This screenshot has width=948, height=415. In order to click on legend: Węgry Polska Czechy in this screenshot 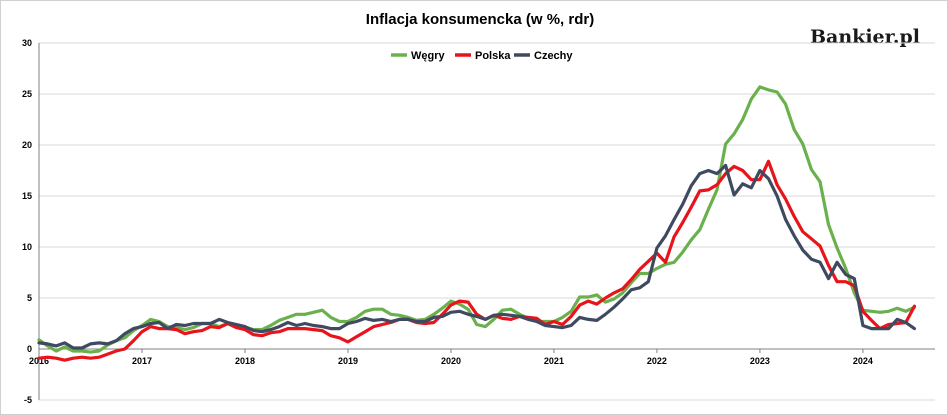, I will do `click(482, 56)`.